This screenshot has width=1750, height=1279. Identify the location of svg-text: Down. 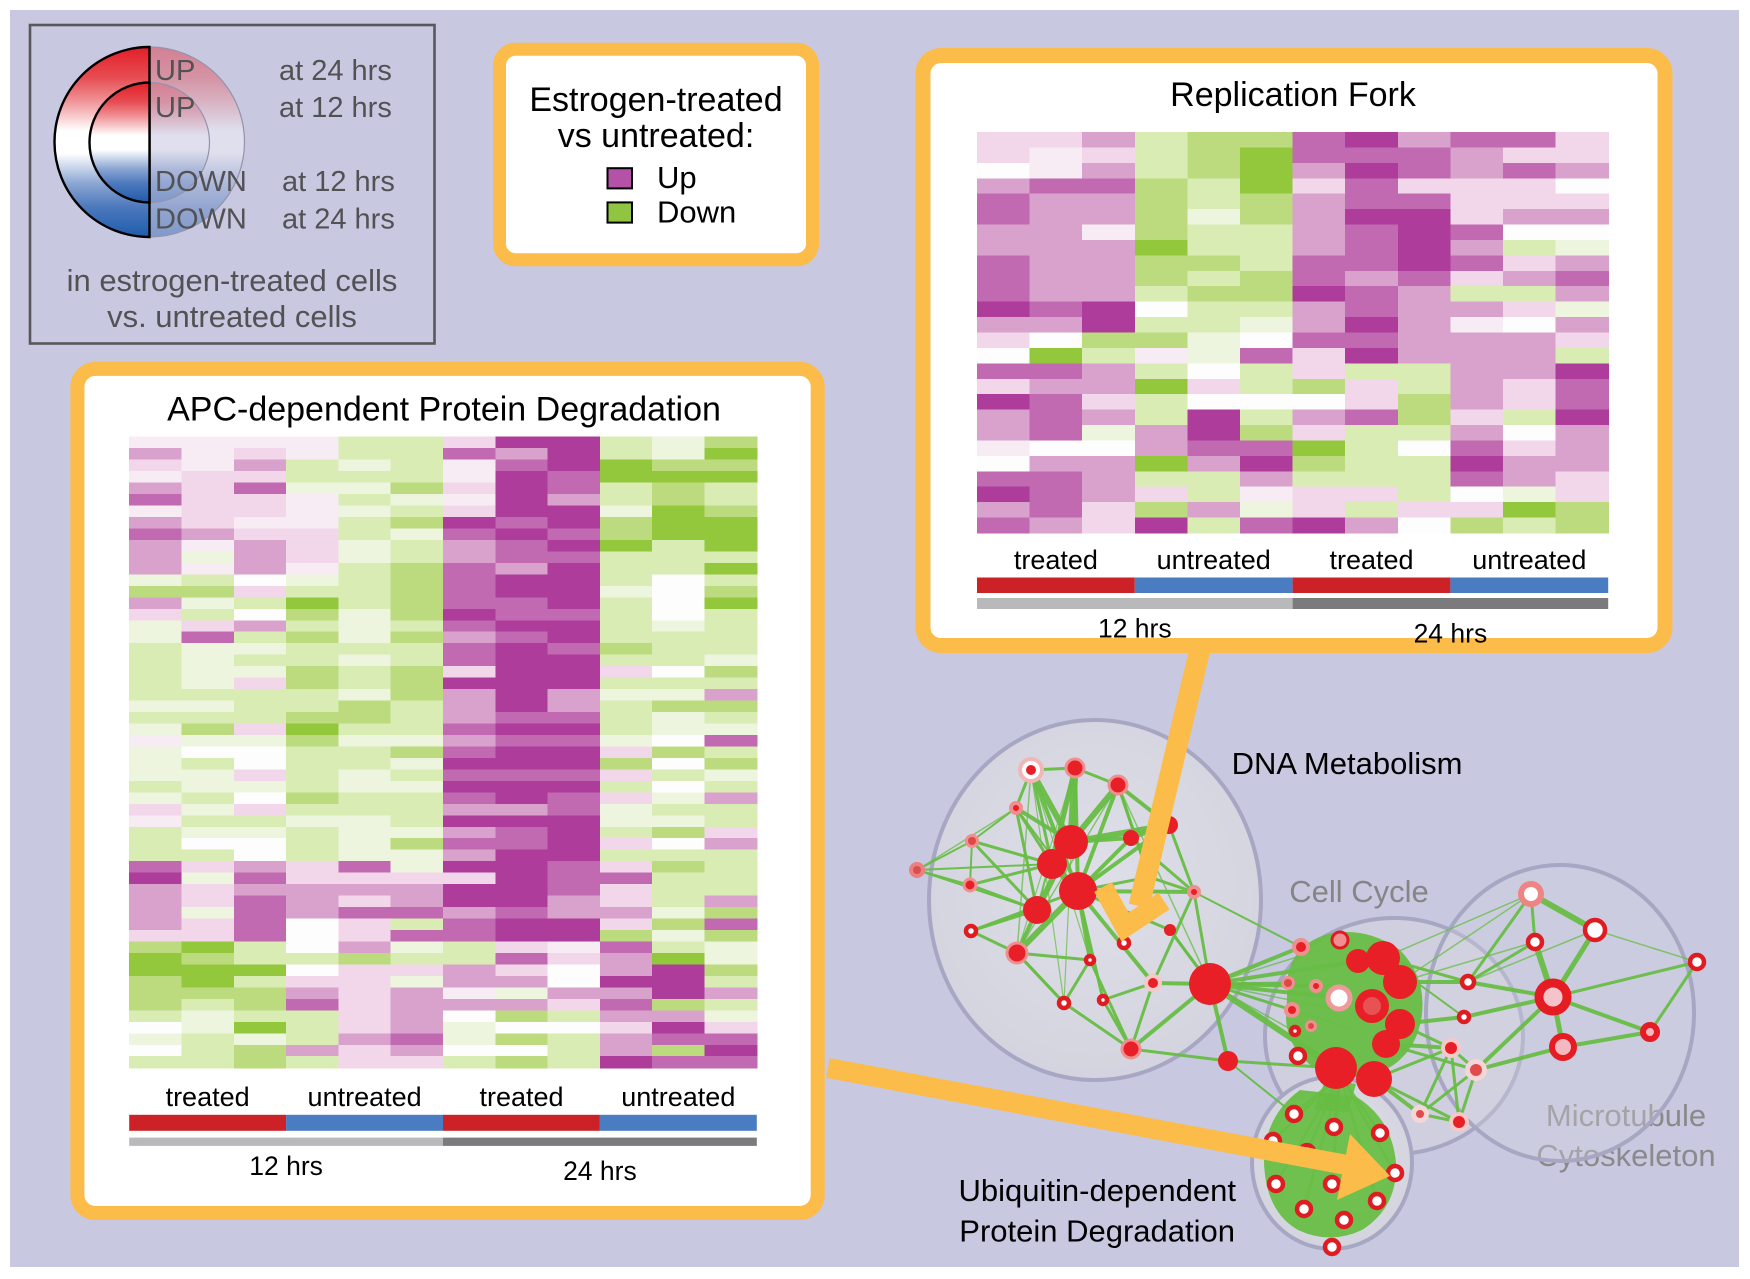
(696, 211).